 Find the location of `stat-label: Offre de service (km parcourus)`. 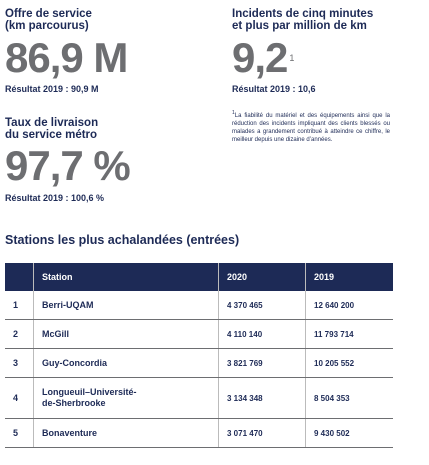

stat-label: Offre de service (km parcourus) is located at coordinates (48, 20).